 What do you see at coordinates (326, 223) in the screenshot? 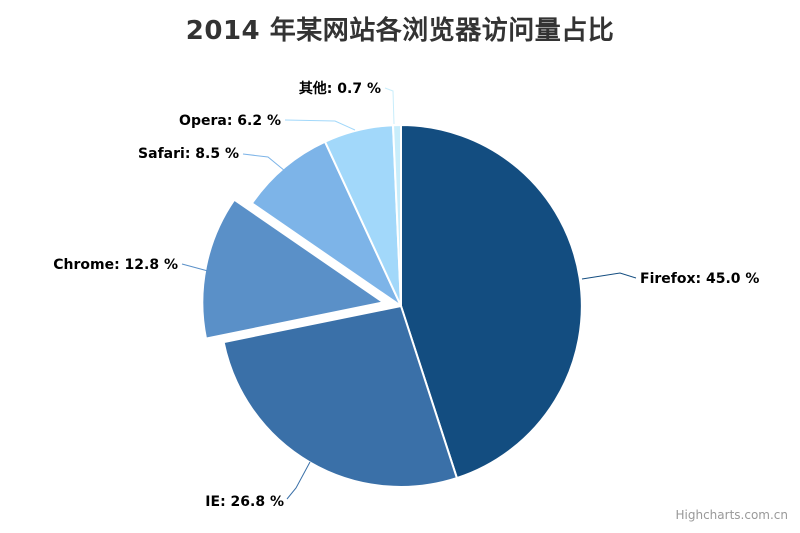
I see `pie-slice-safari` at bounding box center [326, 223].